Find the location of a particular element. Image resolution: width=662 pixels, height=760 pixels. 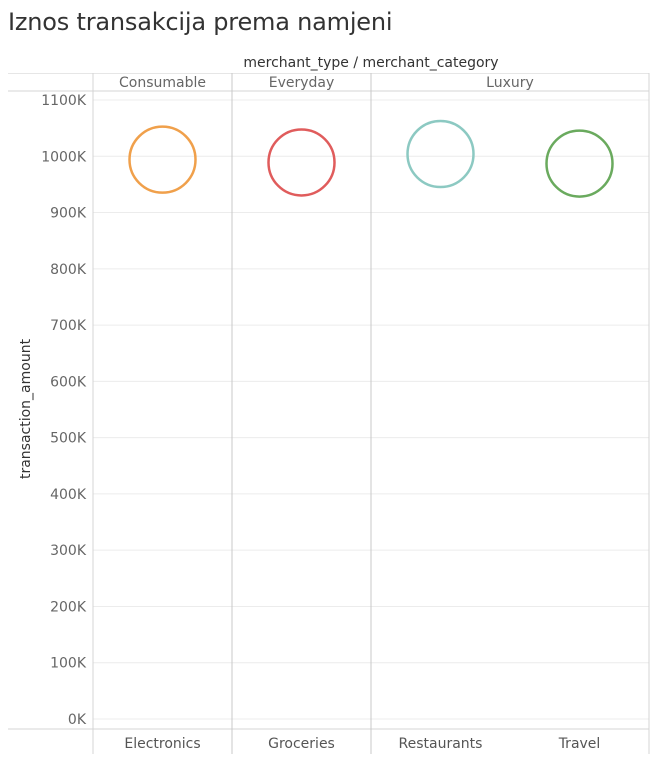

y-tick-label: 900K is located at coordinates (68, 214).